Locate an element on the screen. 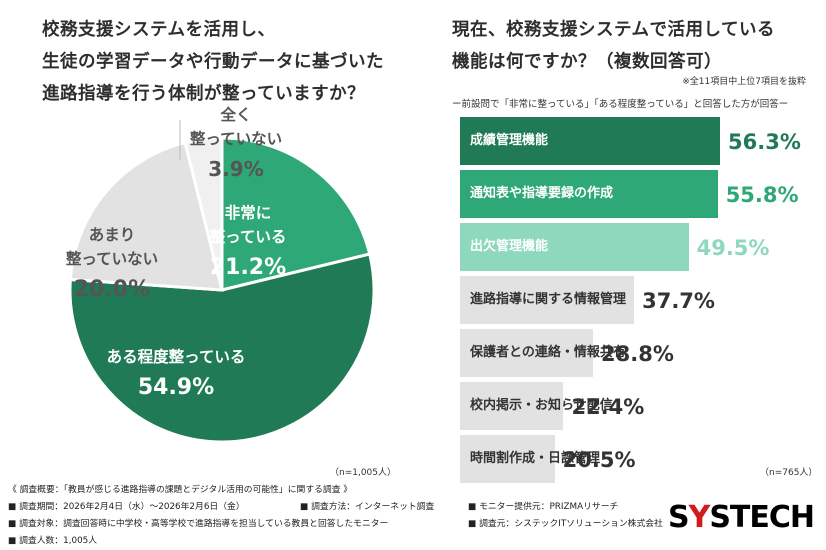  systech-logo: SYSTECH is located at coordinates (741, 517).